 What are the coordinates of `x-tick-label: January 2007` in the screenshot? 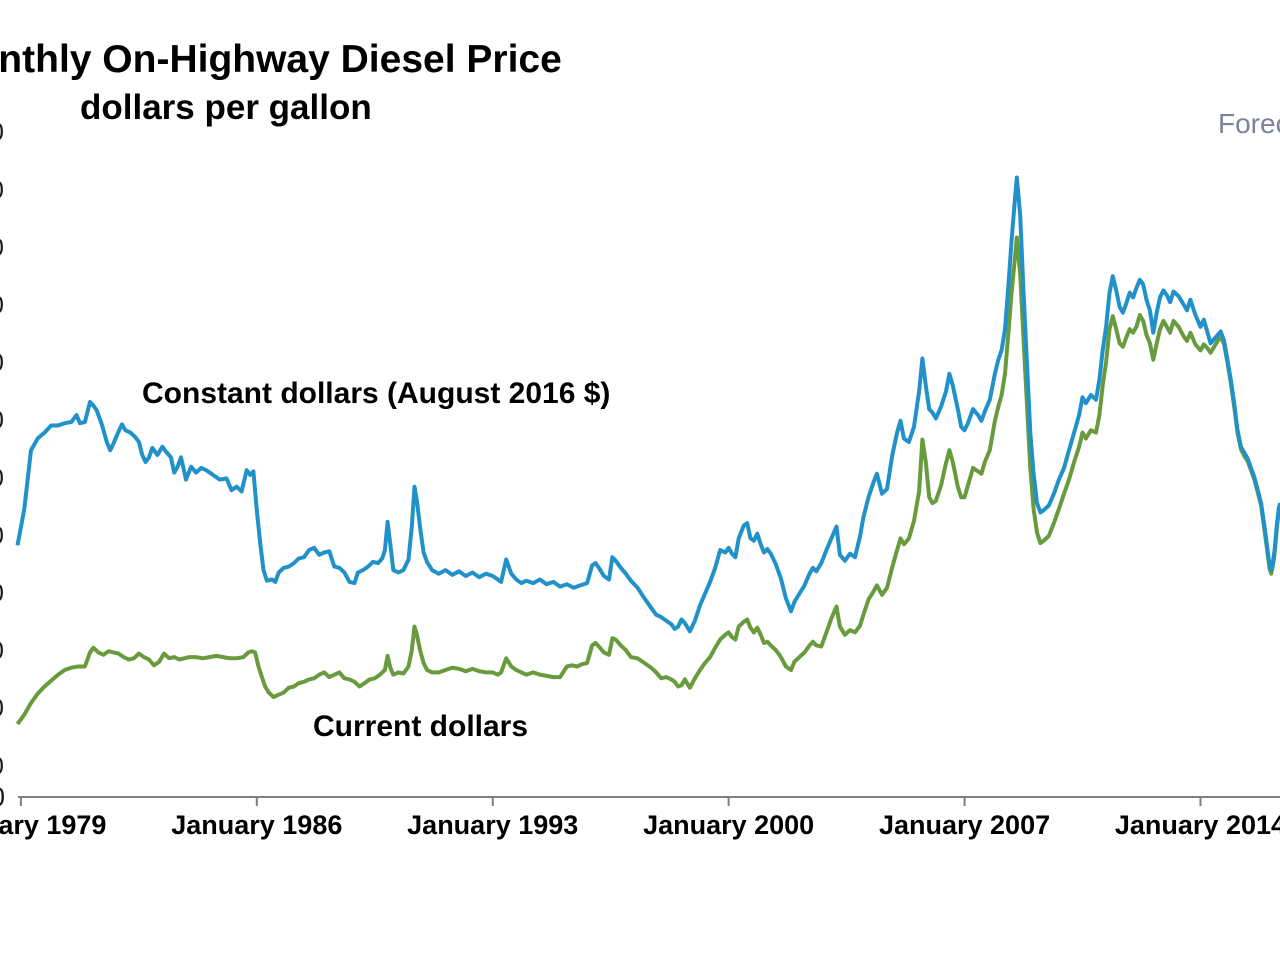 It's located at (964, 825).